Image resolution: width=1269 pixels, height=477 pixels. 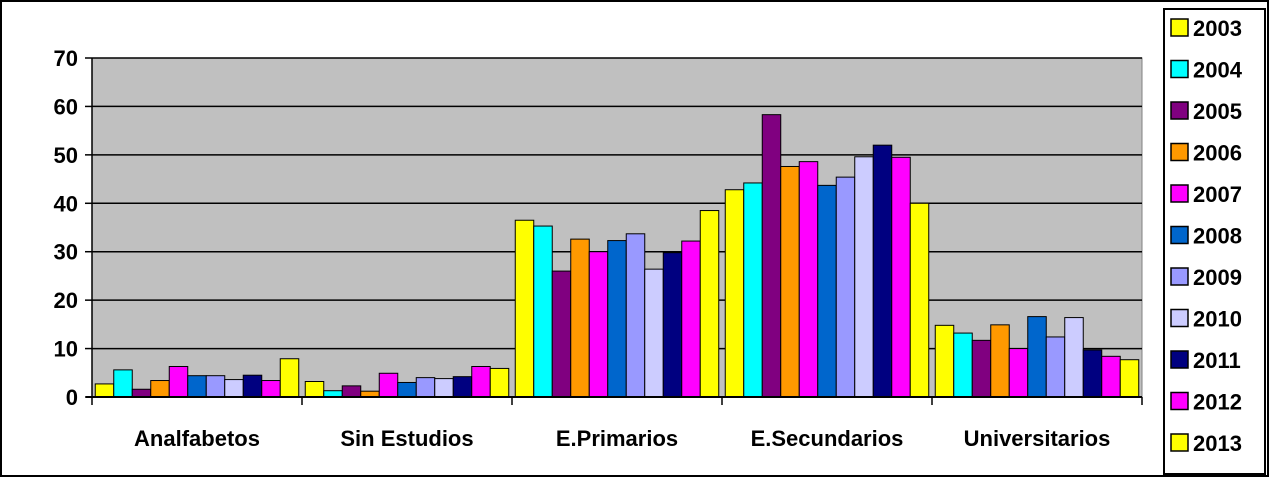 What do you see at coordinates (123, 383) in the screenshot?
I see `bar-2004-Analfabetos` at bounding box center [123, 383].